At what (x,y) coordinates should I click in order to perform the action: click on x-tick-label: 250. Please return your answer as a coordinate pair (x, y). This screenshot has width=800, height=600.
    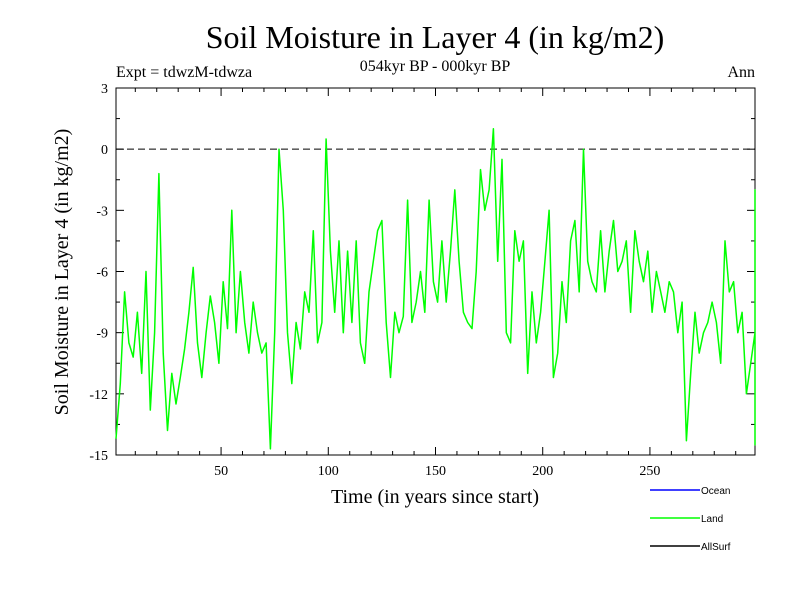
    Looking at the image, I should click on (649, 471).